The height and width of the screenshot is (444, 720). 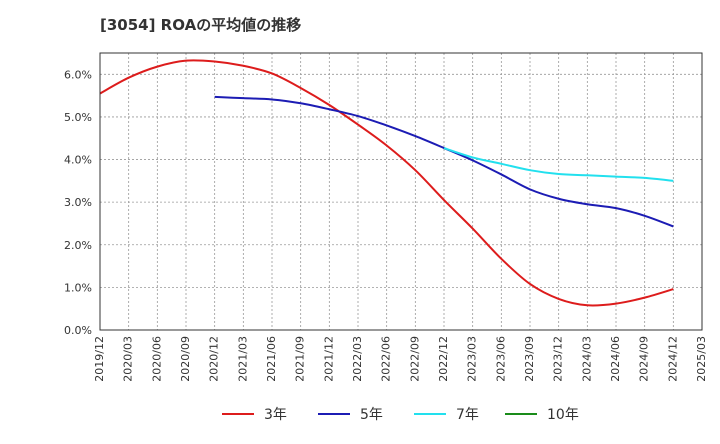 What do you see at coordinates (558, 164) in the screenshot?
I see `series-line` at bounding box center [558, 164].